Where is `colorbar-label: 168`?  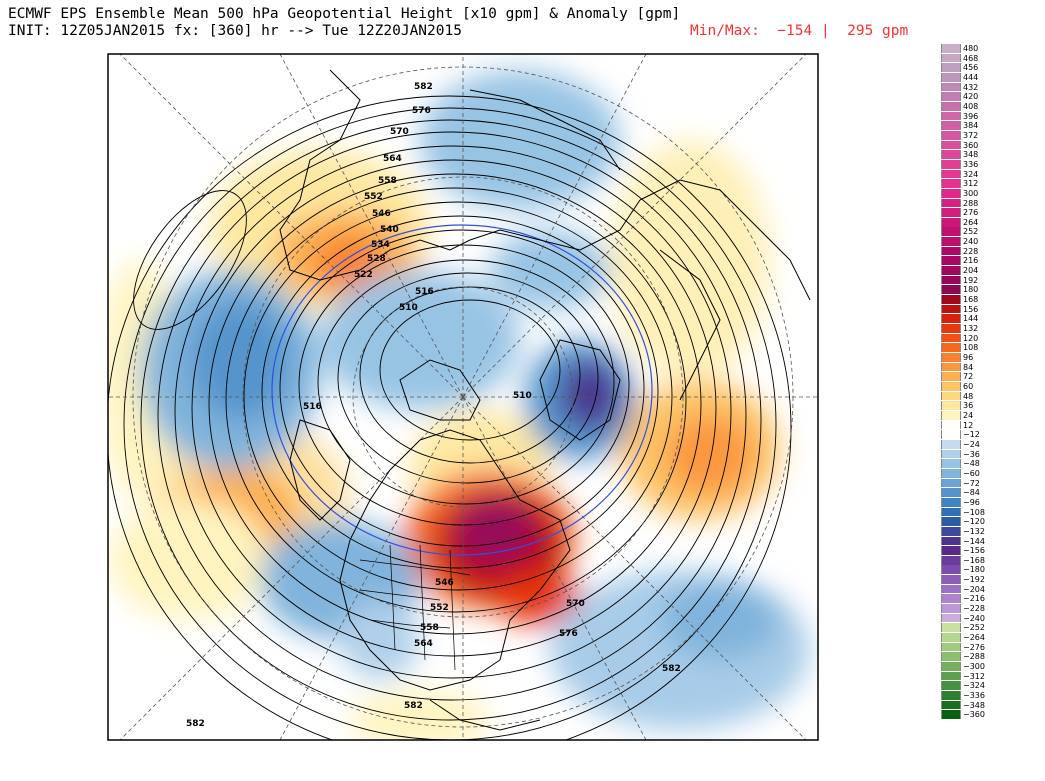
colorbar-label: 168 is located at coordinates (971, 300).